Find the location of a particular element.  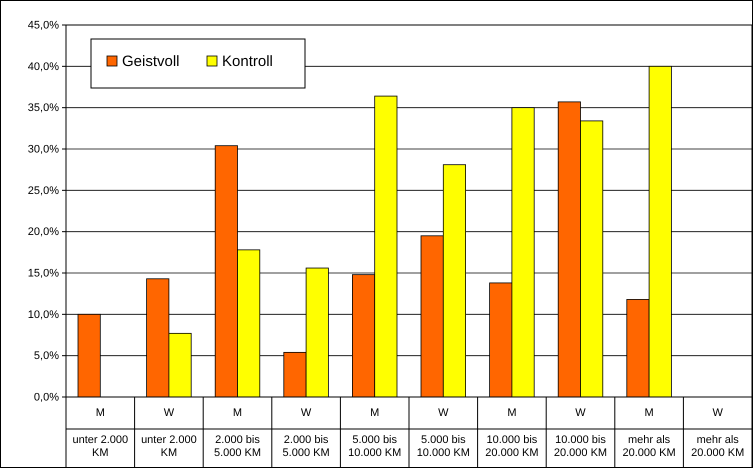

y-tick-label: 0,0% is located at coordinates (47, 398).